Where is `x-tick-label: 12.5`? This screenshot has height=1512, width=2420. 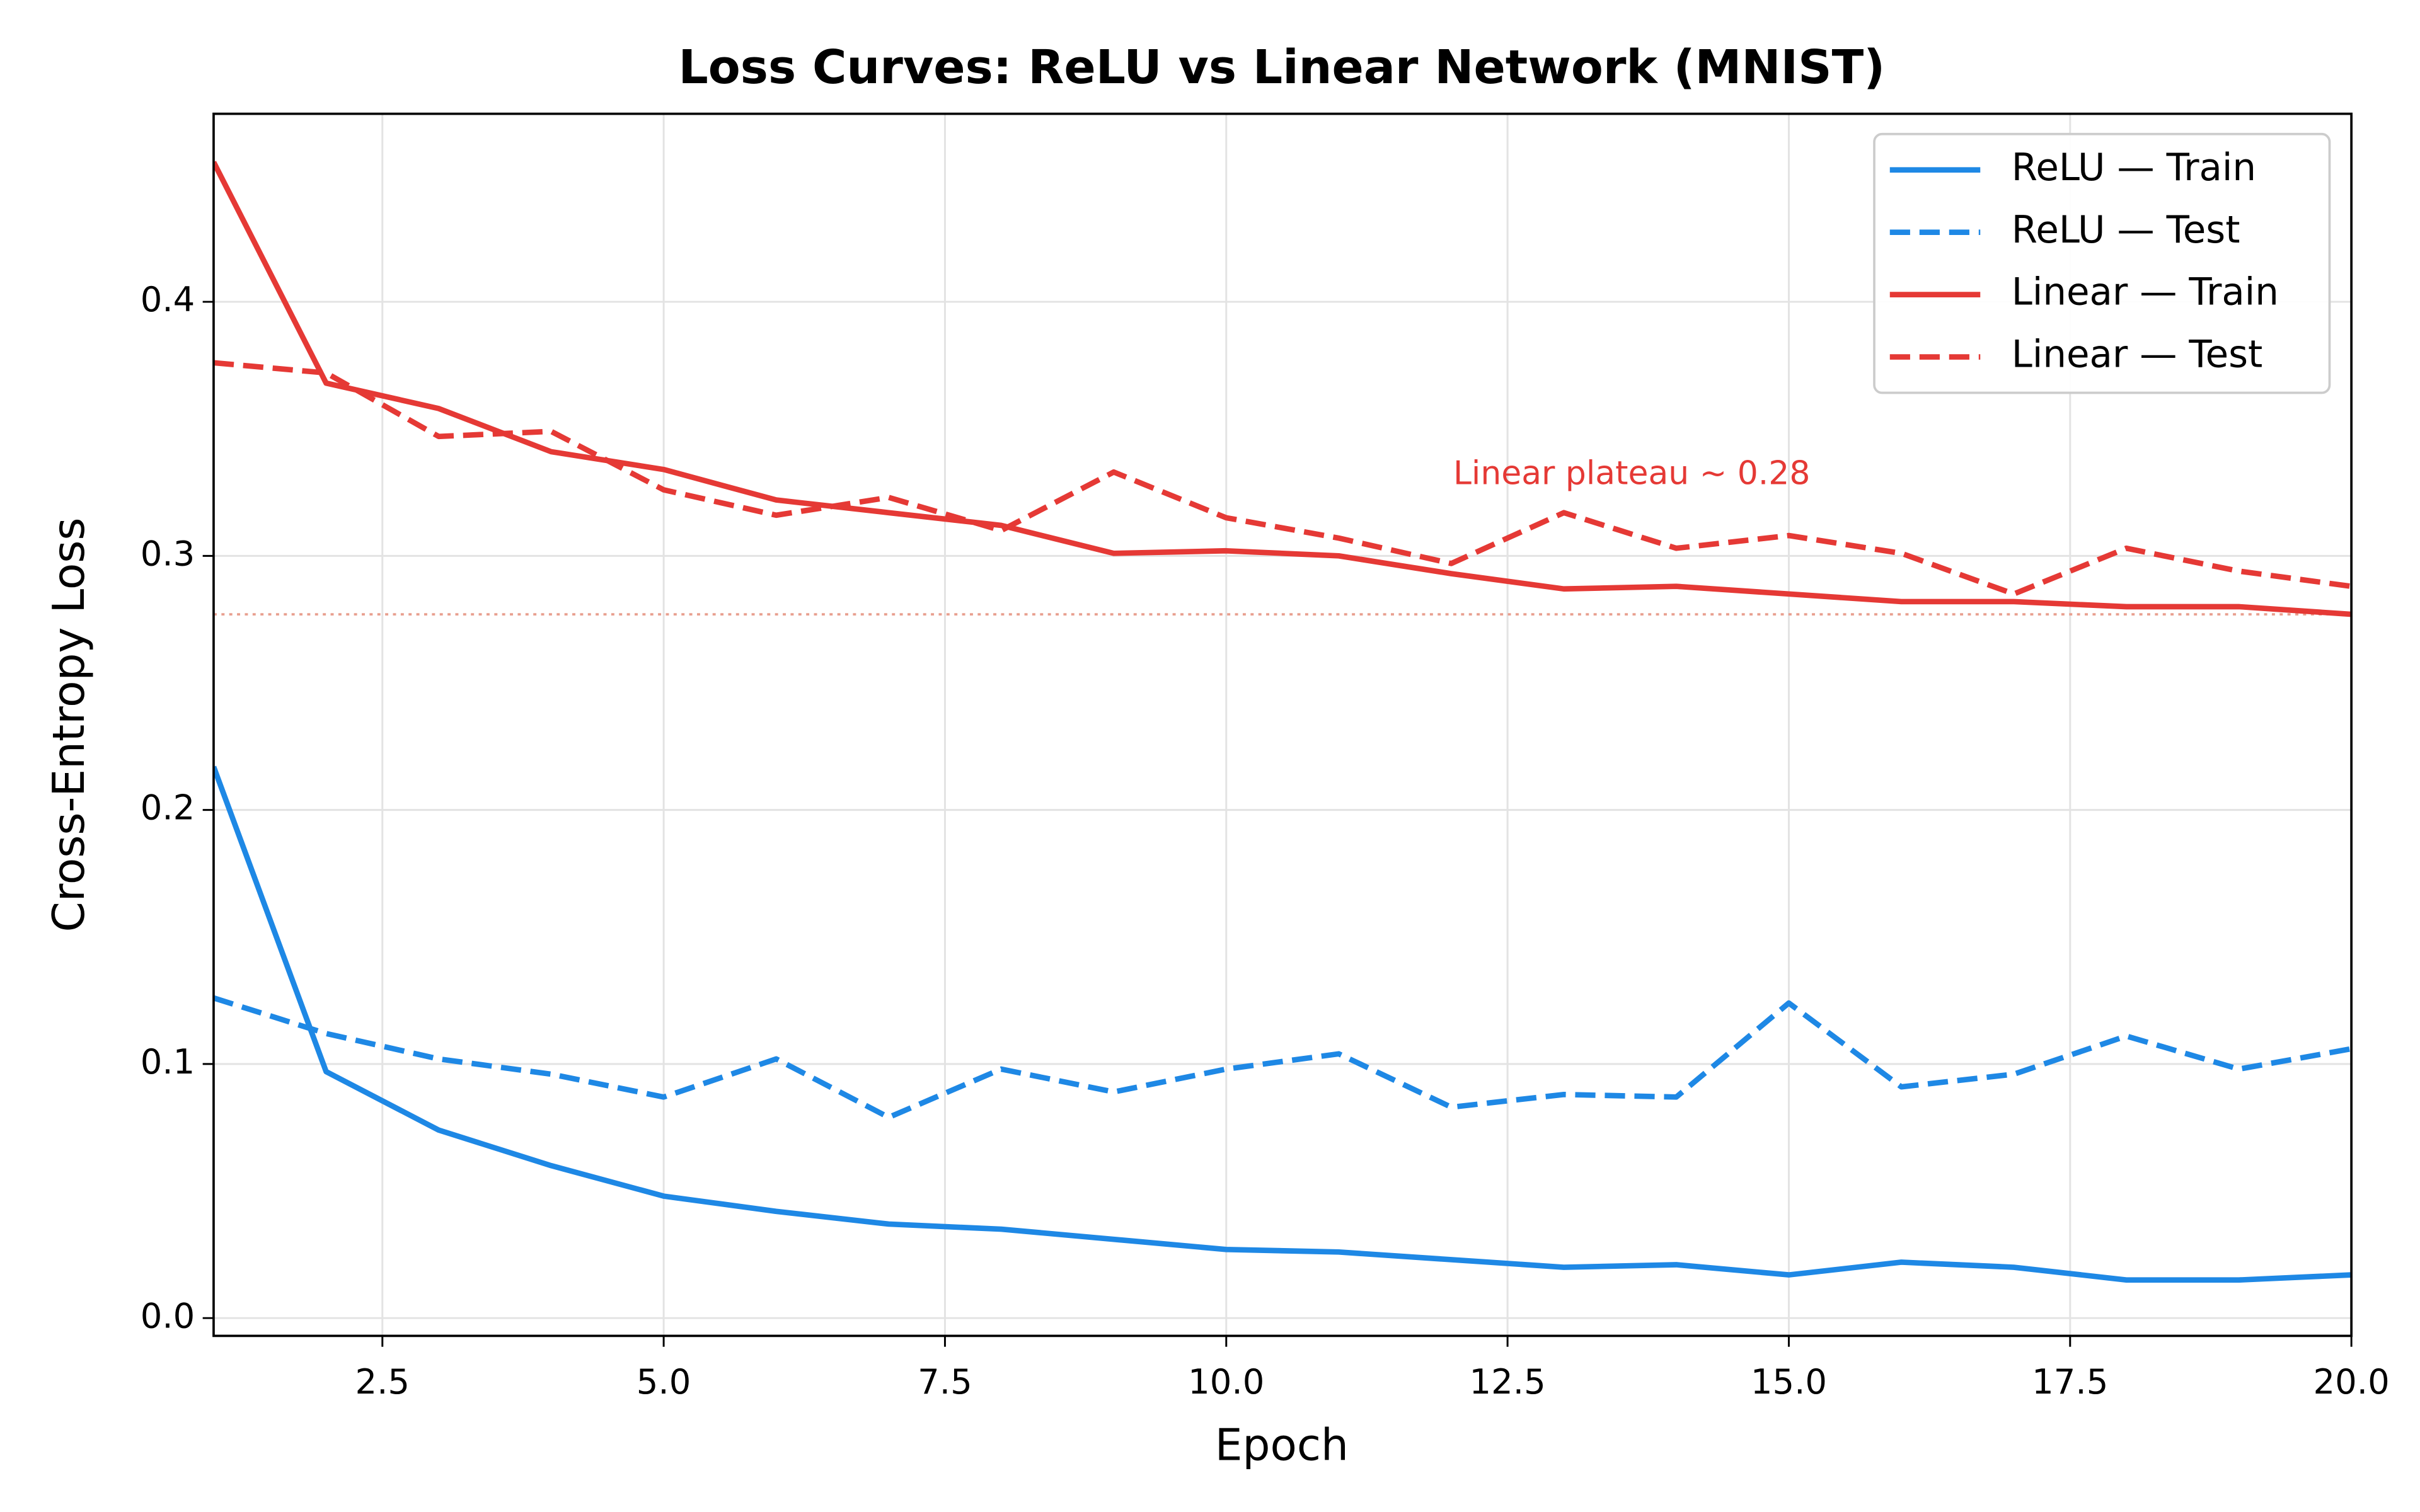
x-tick-label: 12.5 is located at coordinates (1508, 1381).